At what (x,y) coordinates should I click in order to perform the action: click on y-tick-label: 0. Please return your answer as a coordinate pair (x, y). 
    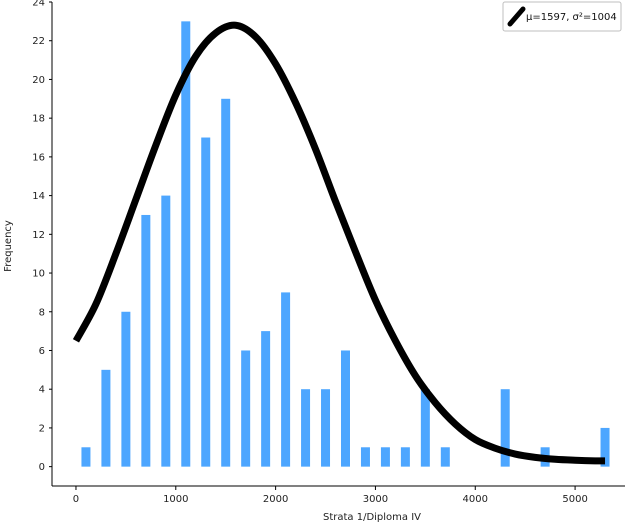
    Looking at the image, I should click on (42, 467).